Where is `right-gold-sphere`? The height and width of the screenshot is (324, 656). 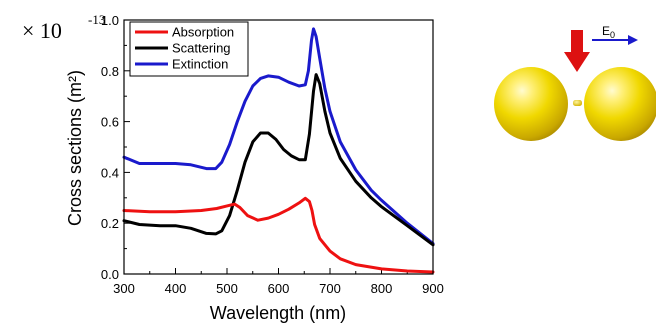
right-gold-sphere is located at coordinates (620, 104).